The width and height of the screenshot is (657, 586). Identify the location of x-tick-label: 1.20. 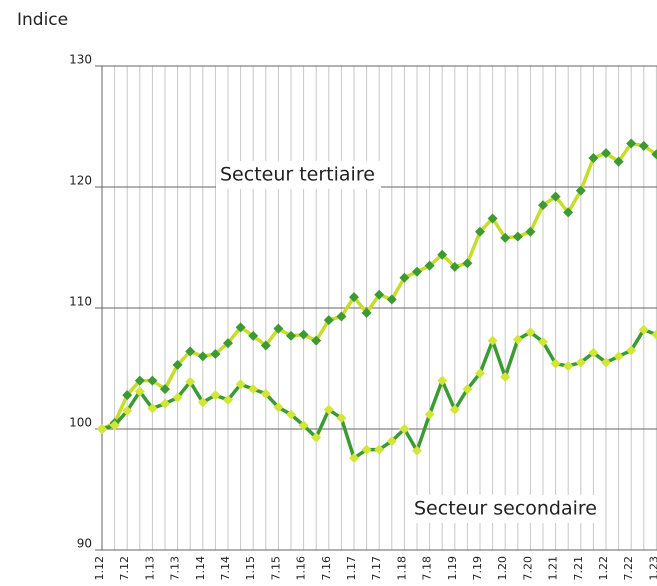
(502, 568).